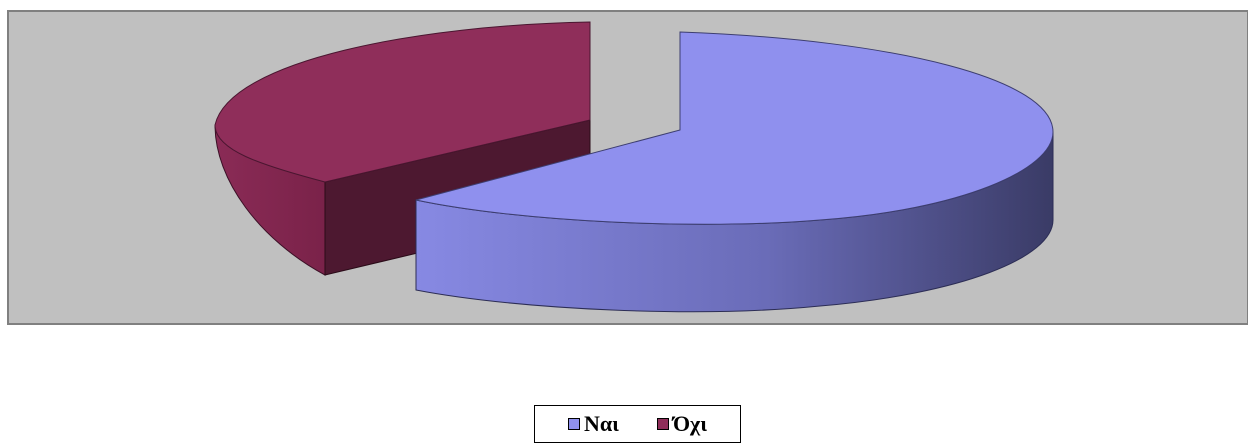 Image resolution: width=1248 pixels, height=447 pixels. Describe the element at coordinates (402, 102) in the screenshot. I see `slice-oxi-top` at that location.